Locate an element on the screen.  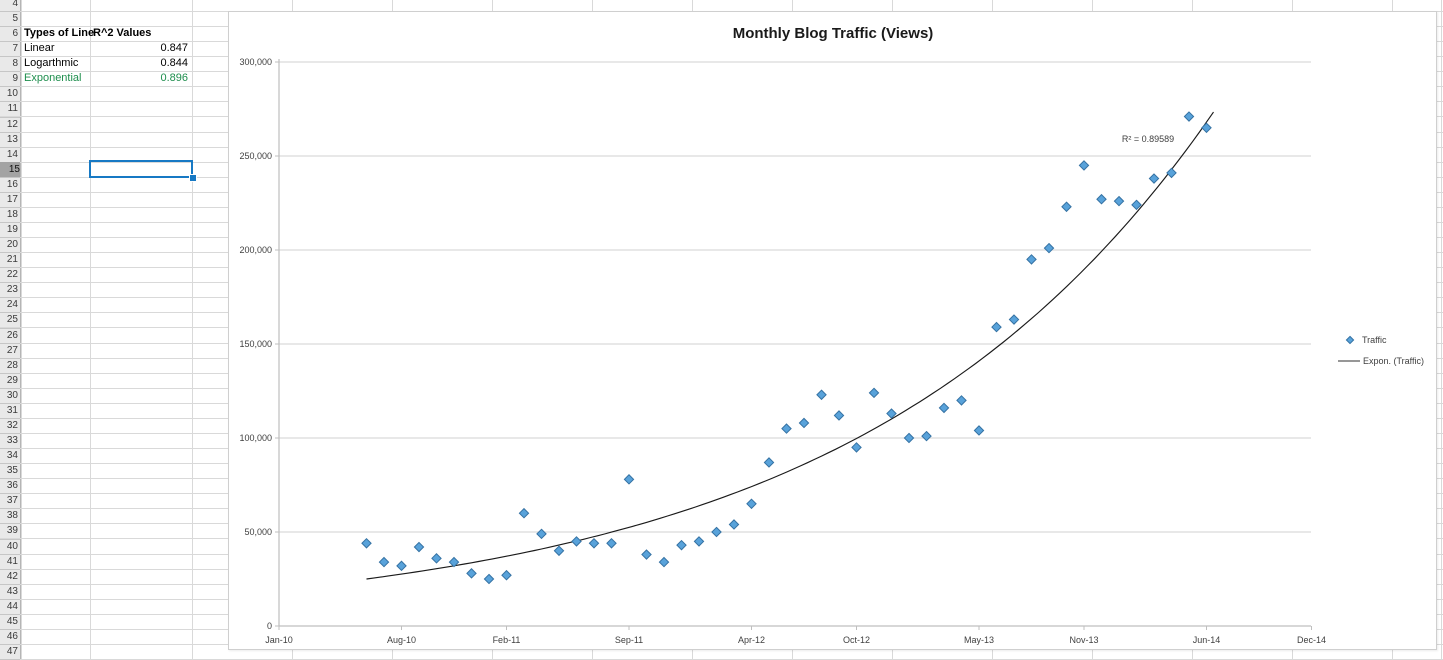
row-header-30: 30 is located at coordinates (12, 395).